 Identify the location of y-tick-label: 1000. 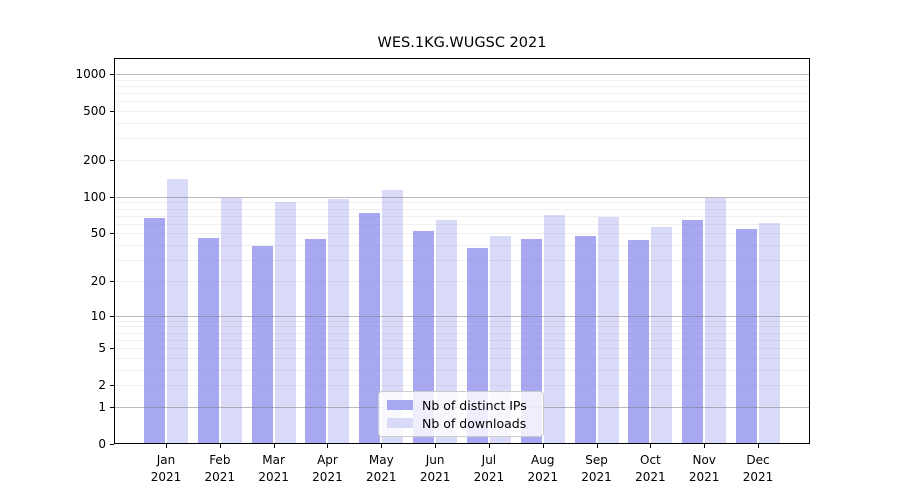
(90, 74).